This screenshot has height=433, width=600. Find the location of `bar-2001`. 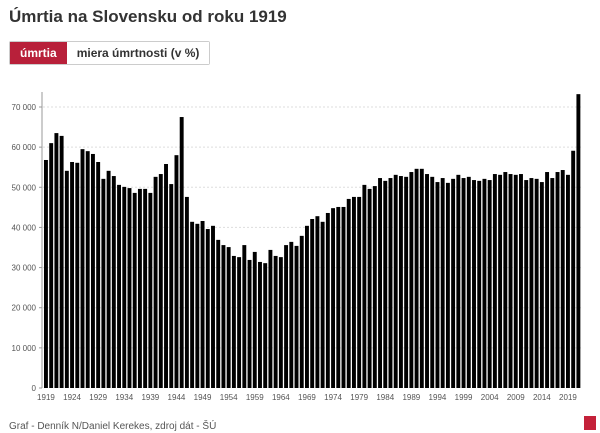

bar-2001 is located at coordinates (474, 284).